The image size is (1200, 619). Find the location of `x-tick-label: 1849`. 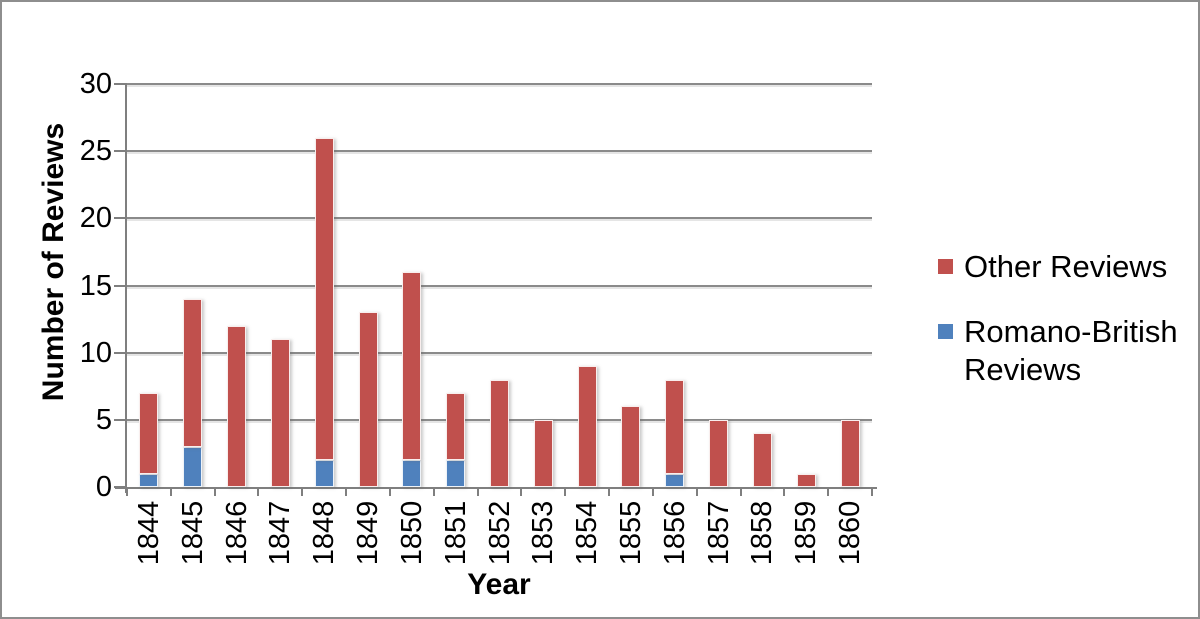

x-tick-label: 1849 is located at coordinates (368, 533).